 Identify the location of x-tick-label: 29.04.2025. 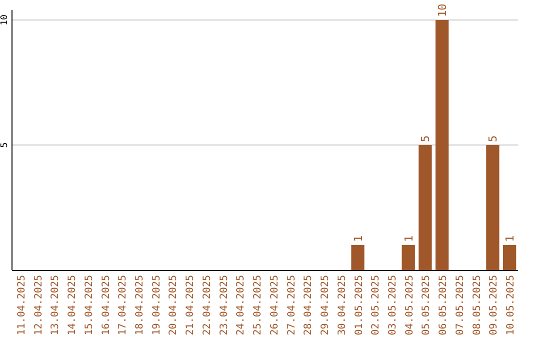
(326, 305).